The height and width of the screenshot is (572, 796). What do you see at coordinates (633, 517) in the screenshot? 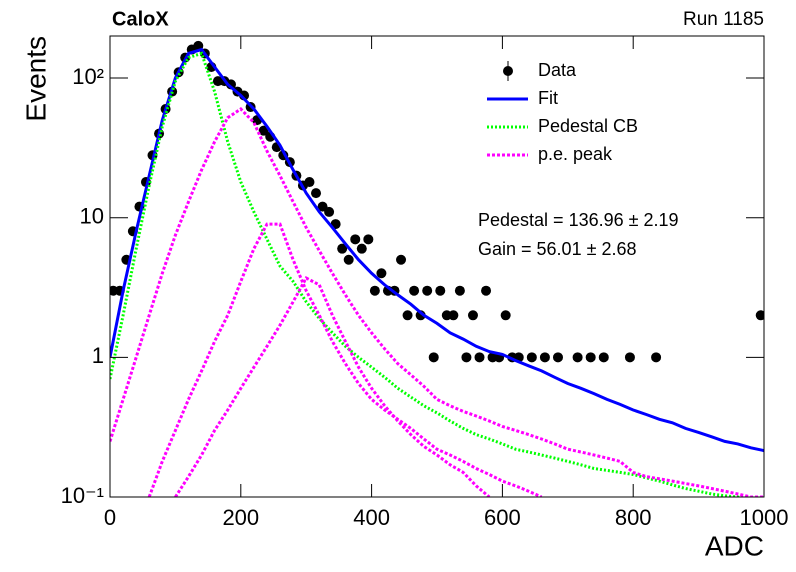
I see `x-tick-label: 800` at bounding box center [633, 517].